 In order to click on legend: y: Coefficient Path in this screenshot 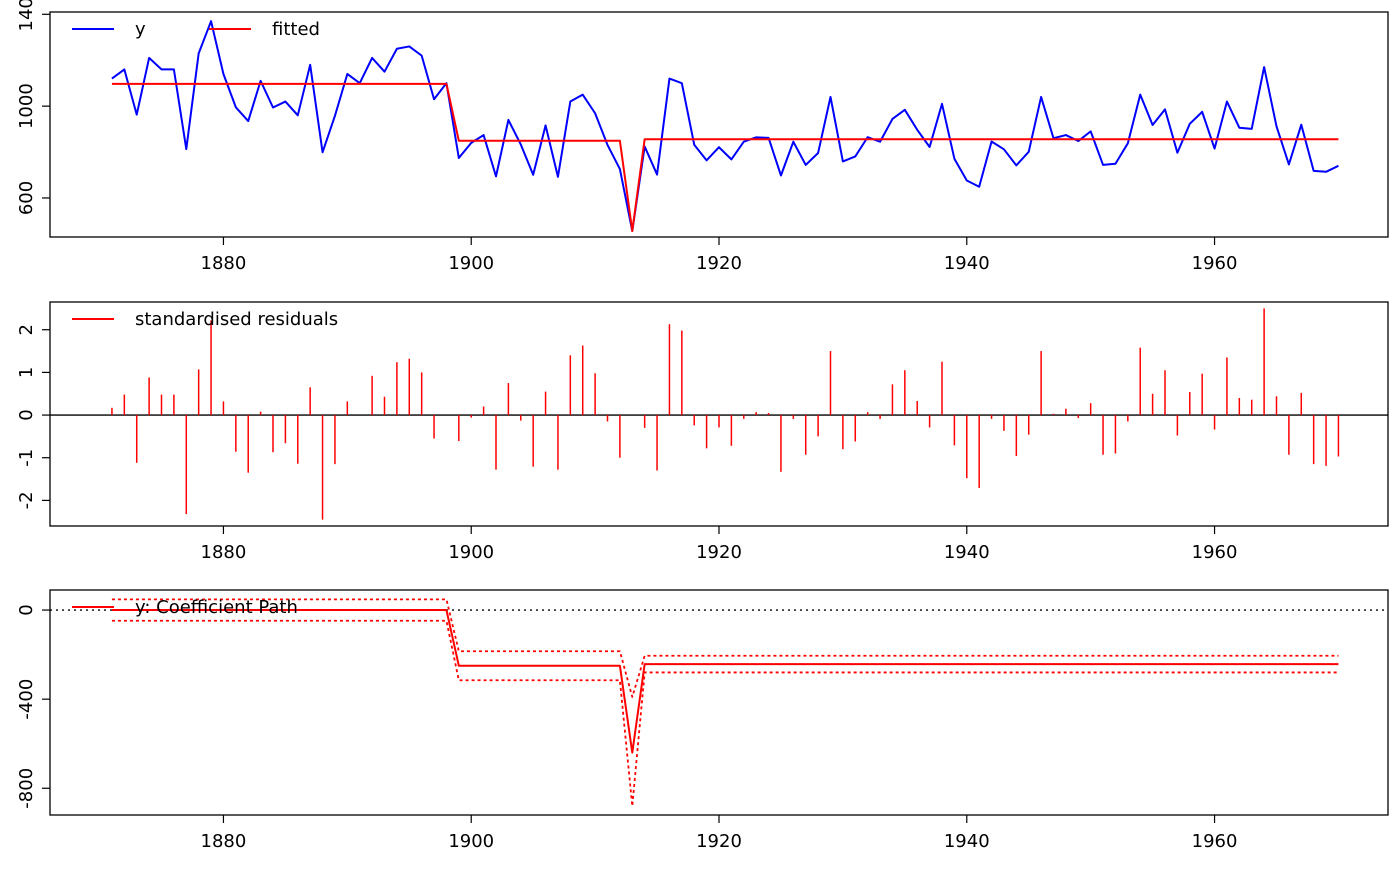, I will do `click(185, 607)`.